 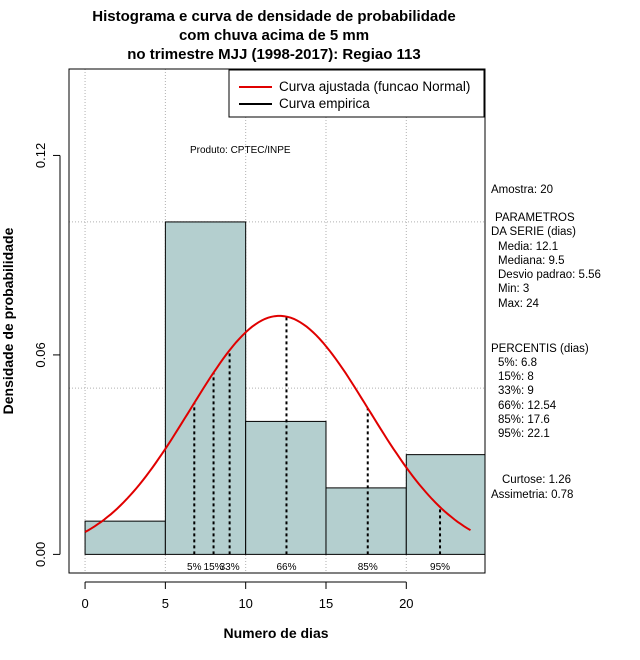 What do you see at coordinates (535, 218) in the screenshot?
I see `params-title-1: PARAMETROS` at bounding box center [535, 218].